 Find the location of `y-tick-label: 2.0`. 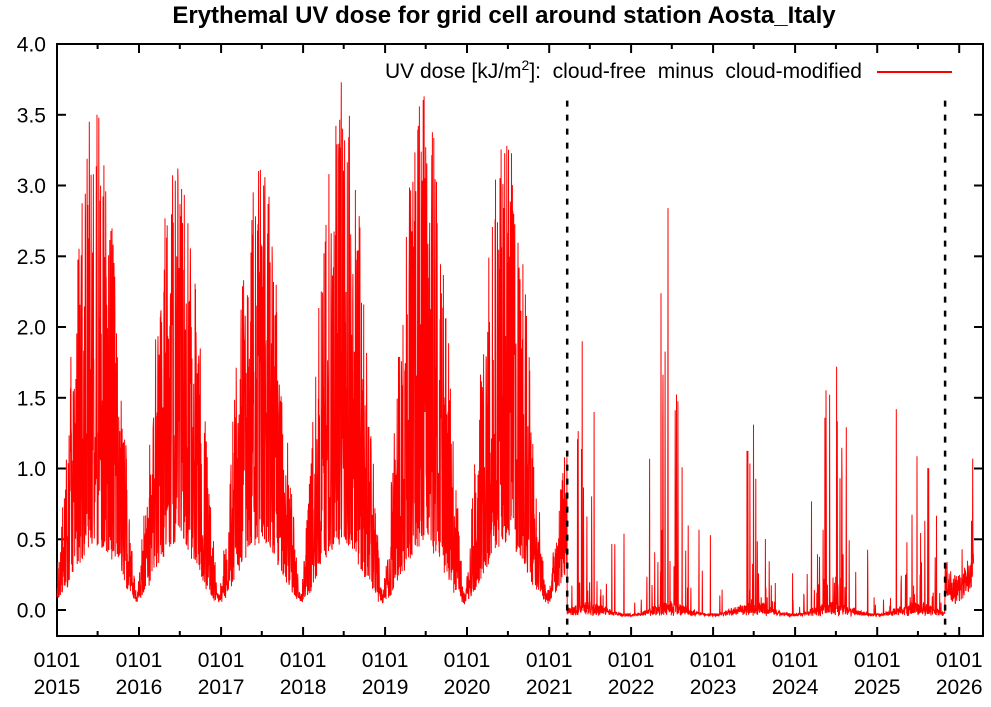

y-tick-label: 2.0 is located at coordinates (31, 328).